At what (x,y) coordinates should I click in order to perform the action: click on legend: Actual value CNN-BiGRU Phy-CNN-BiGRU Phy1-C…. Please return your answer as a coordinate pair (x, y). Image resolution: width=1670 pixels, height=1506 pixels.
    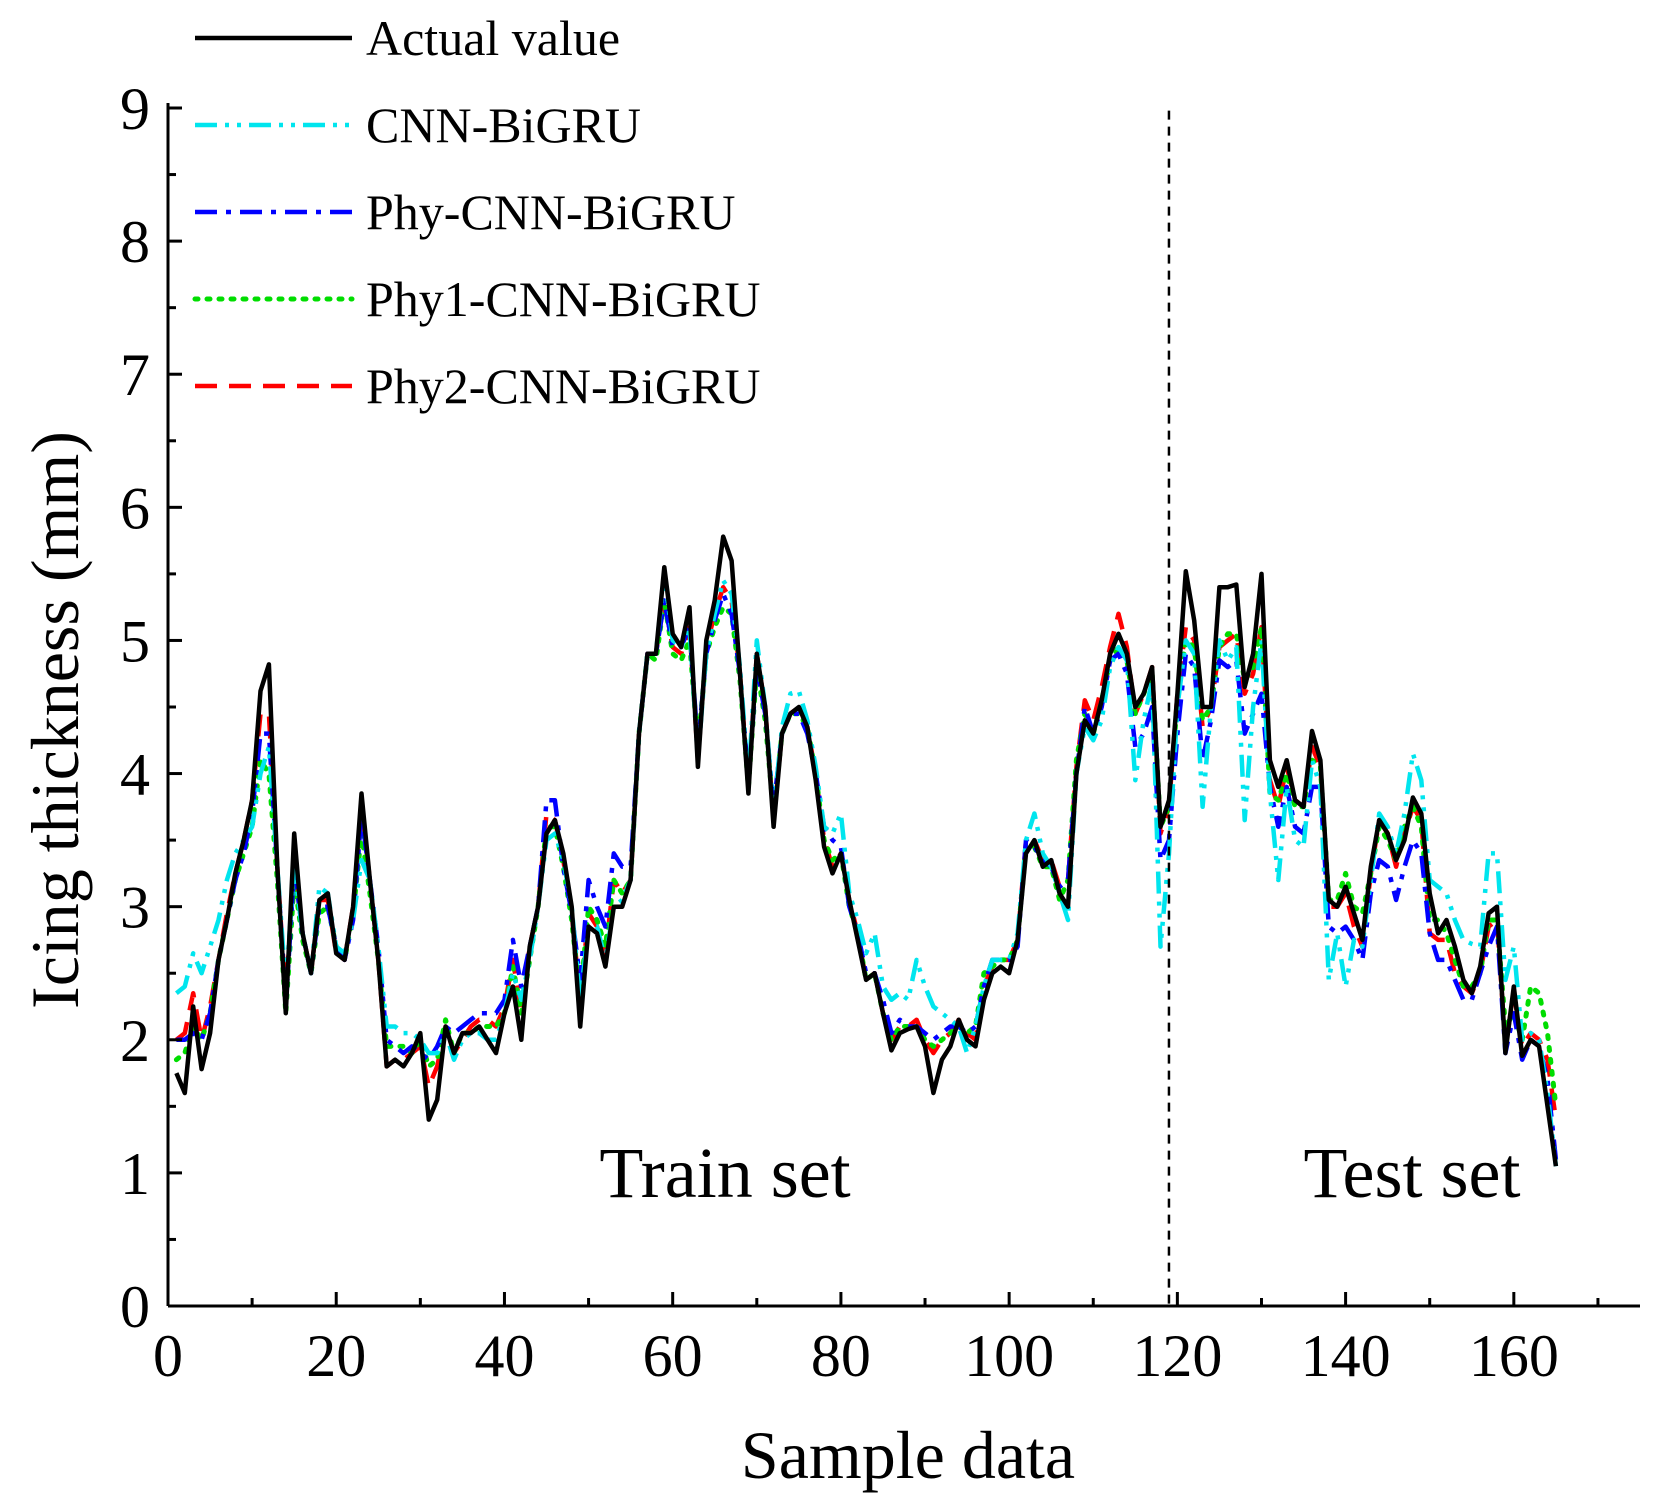
    Looking at the image, I should click on (476, 212).